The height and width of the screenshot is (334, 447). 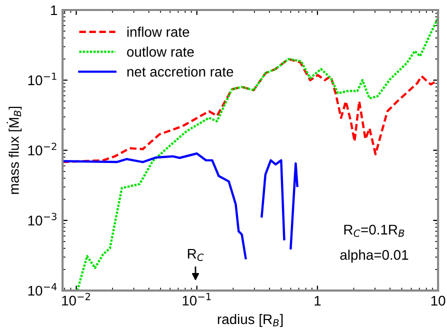 What do you see at coordinates (438, 301) in the screenshot?
I see `x-tick-label: 10` at bounding box center [438, 301].